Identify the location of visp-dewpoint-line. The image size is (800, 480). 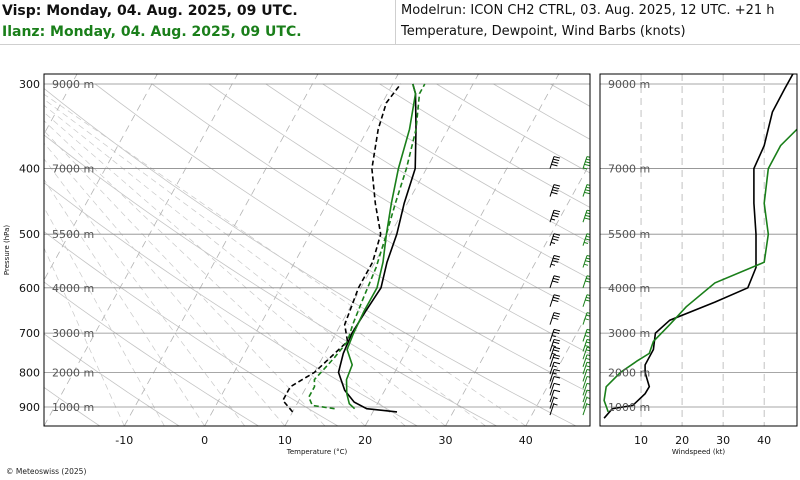
(341, 248).